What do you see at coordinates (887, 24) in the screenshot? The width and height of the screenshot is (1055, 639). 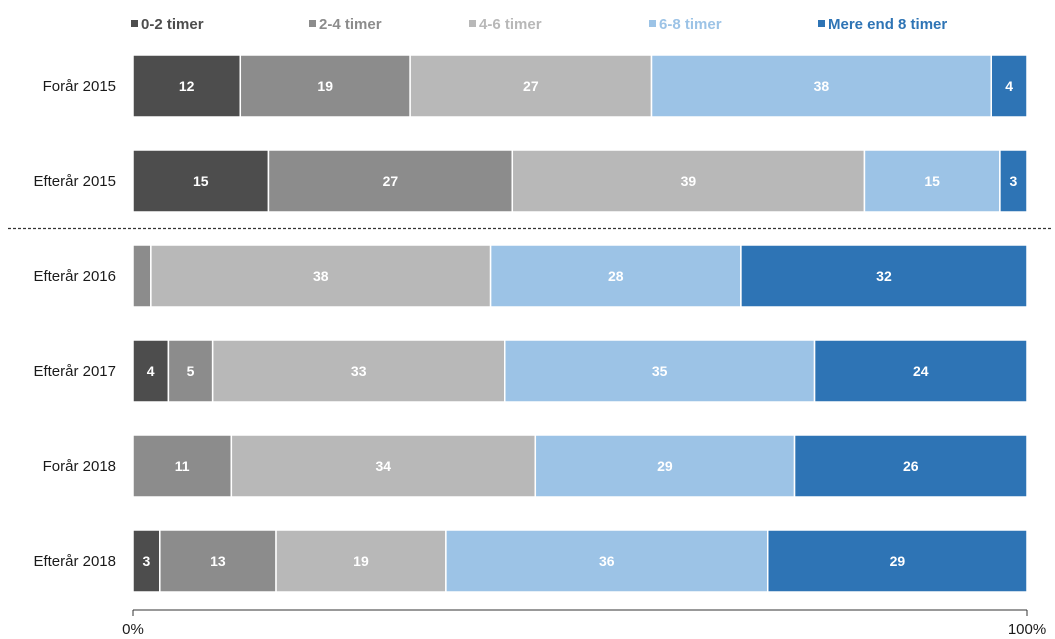 I see `legend-label: Mere end 8 timer` at bounding box center [887, 24].